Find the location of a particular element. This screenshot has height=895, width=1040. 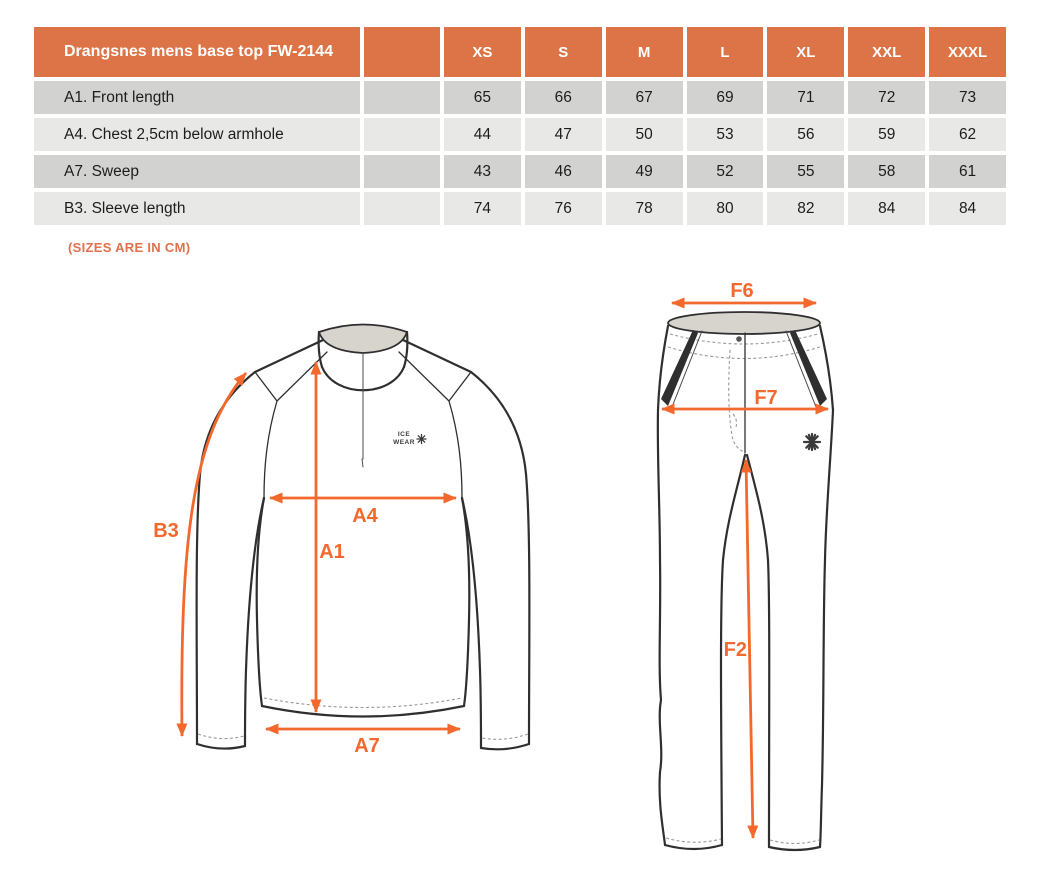

pants-diagram: F6 F7 F2 is located at coordinates (745, 566).